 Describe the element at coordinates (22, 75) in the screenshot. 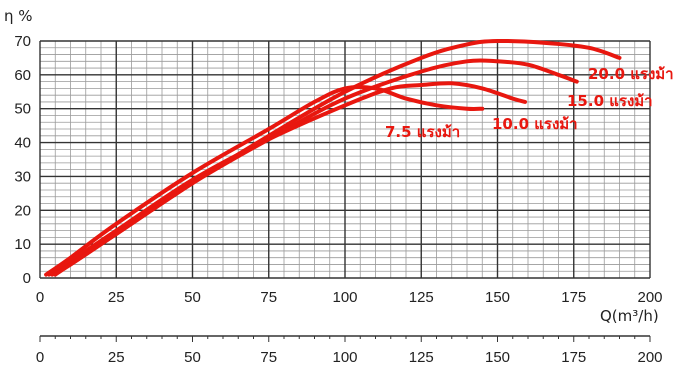

I see `y-tick-label: 60` at that location.